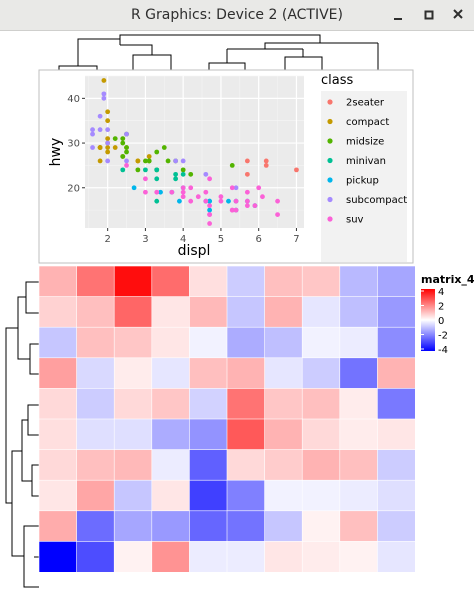 The height and width of the screenshot is (598, 474). Describe the element at coordinates (330, 141) in the screenshot. I see `legend-key-midsize` at that location.